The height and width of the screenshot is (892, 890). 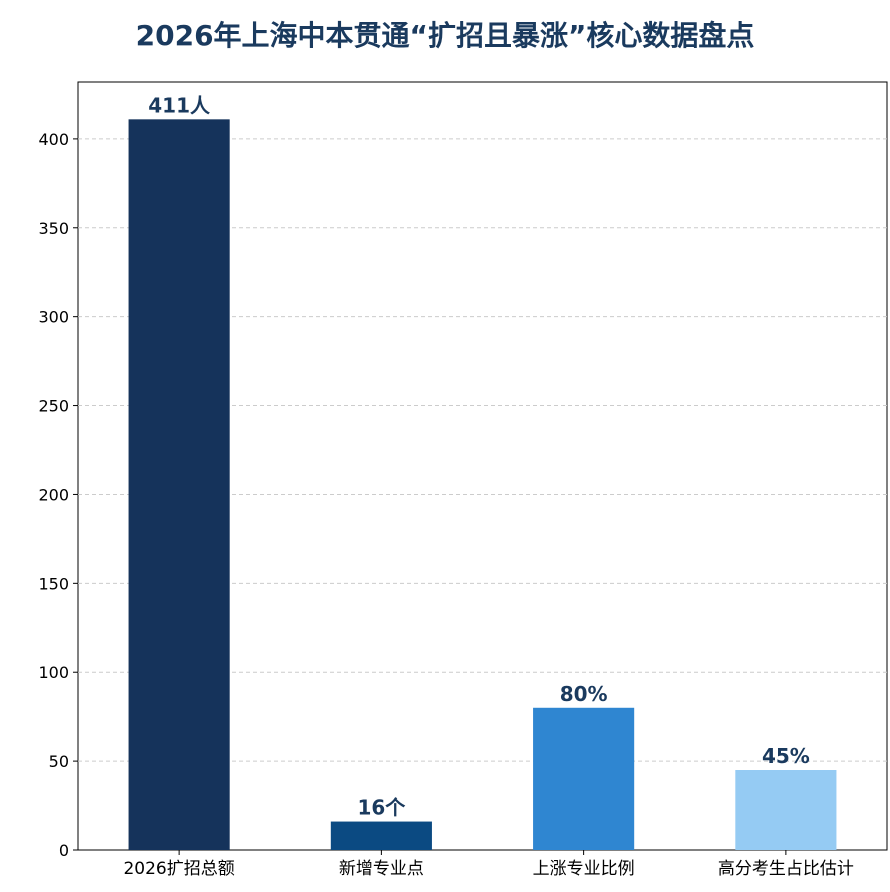 What do you see at coordinates (178, 869) in the screenshot?
I see `x-tick-label: 2026扩招总额` at bounding box center [178, 869].